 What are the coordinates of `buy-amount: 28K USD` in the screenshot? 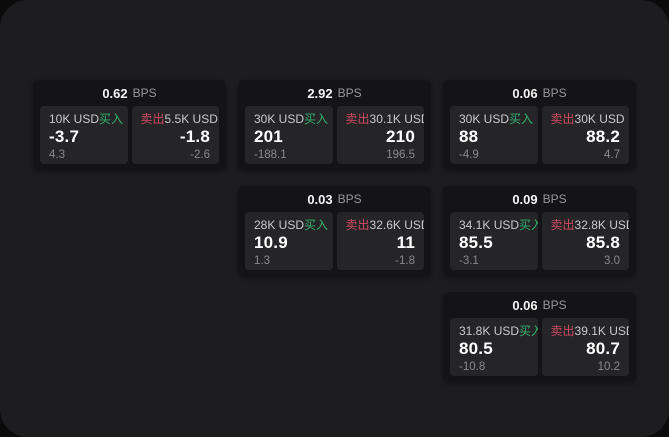 It's located at (279, 225).